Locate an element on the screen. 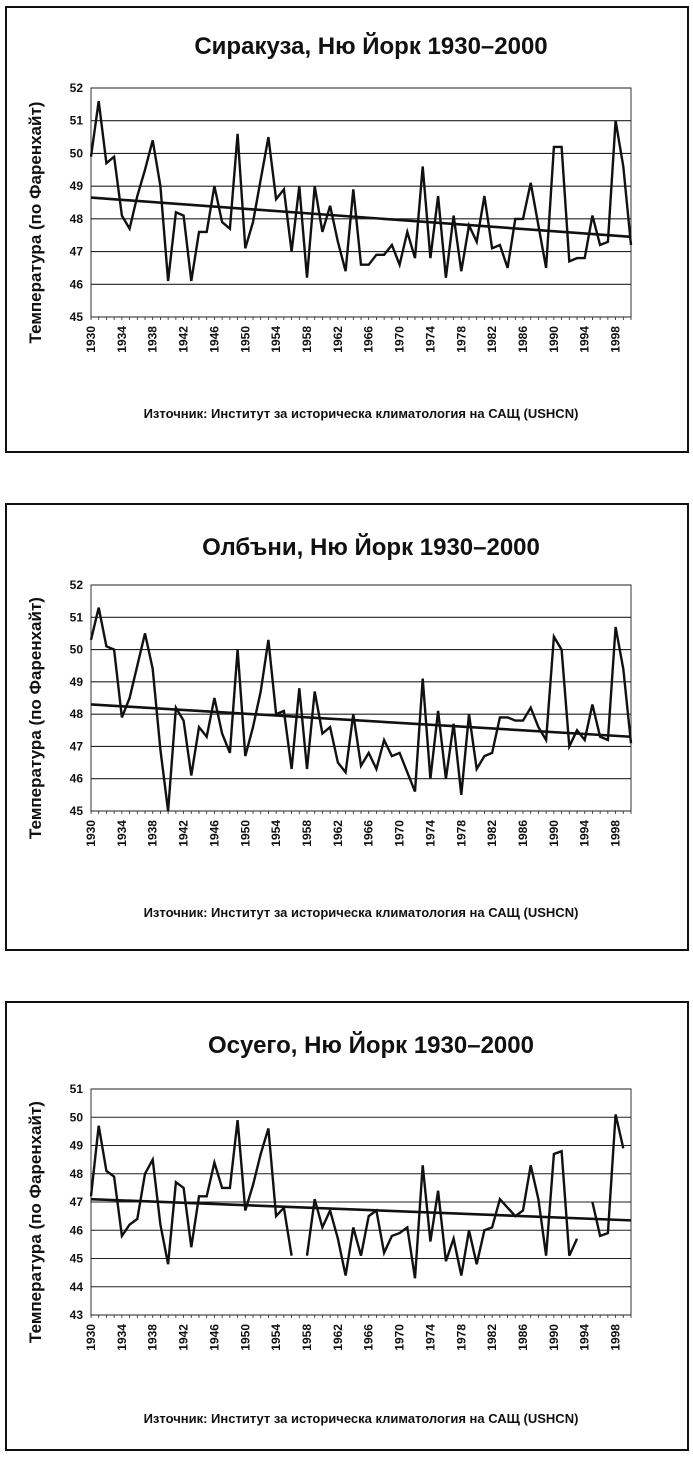 This screenshot has height=1457, width=693. chart-title: Олбъни, Ню Йорк 1930–2000 is located at coordinates (371, 547).